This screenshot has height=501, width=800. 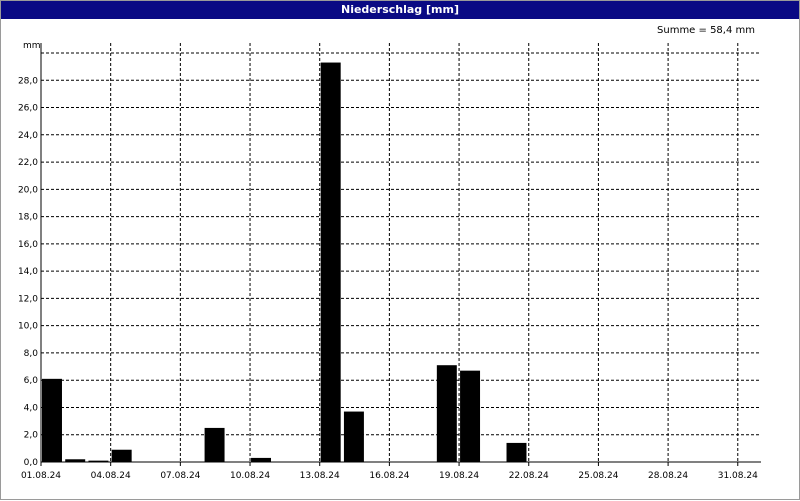 What do you see at coordinates (706, 30) in the screenshot?
I see `sum-label: Summe = 58,4 mm` at bounding box center [706, 30].